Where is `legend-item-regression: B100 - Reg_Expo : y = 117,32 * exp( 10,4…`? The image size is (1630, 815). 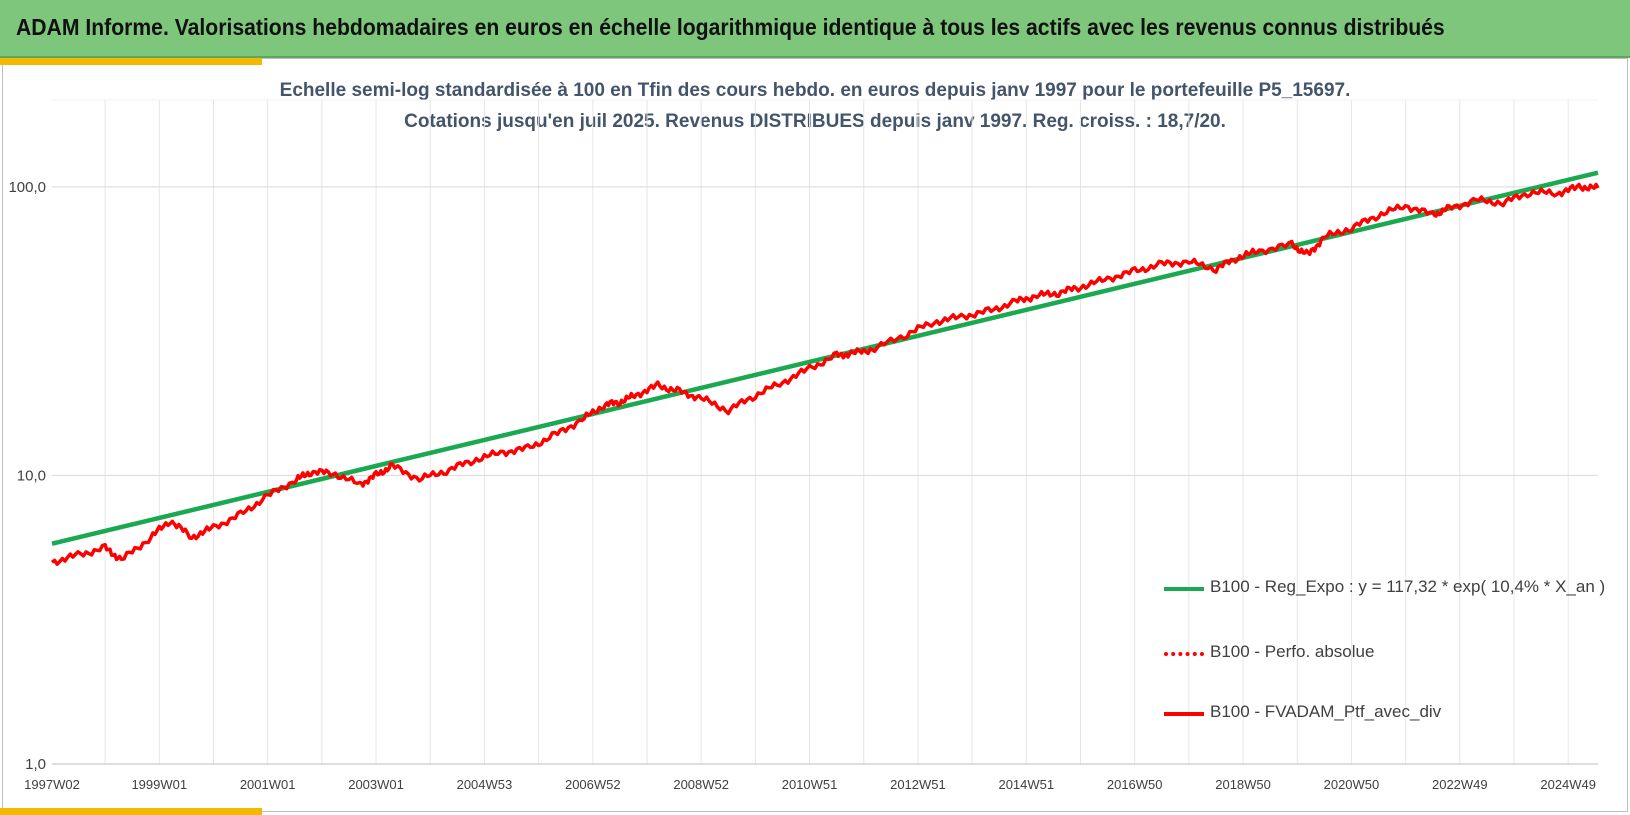
legend-item-regression: B100 - Reg_Expo : y = 117,32 * exp( 10,4… is located at coordinates (1385, 588).